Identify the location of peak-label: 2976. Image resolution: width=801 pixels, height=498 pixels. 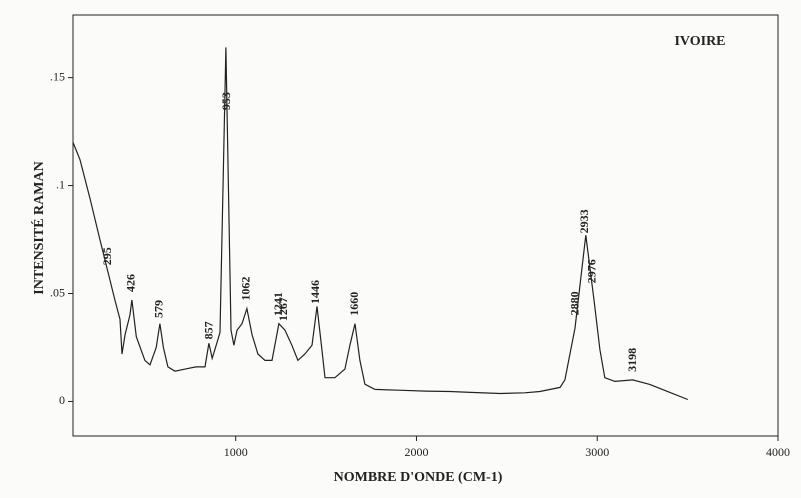
(592, 271).